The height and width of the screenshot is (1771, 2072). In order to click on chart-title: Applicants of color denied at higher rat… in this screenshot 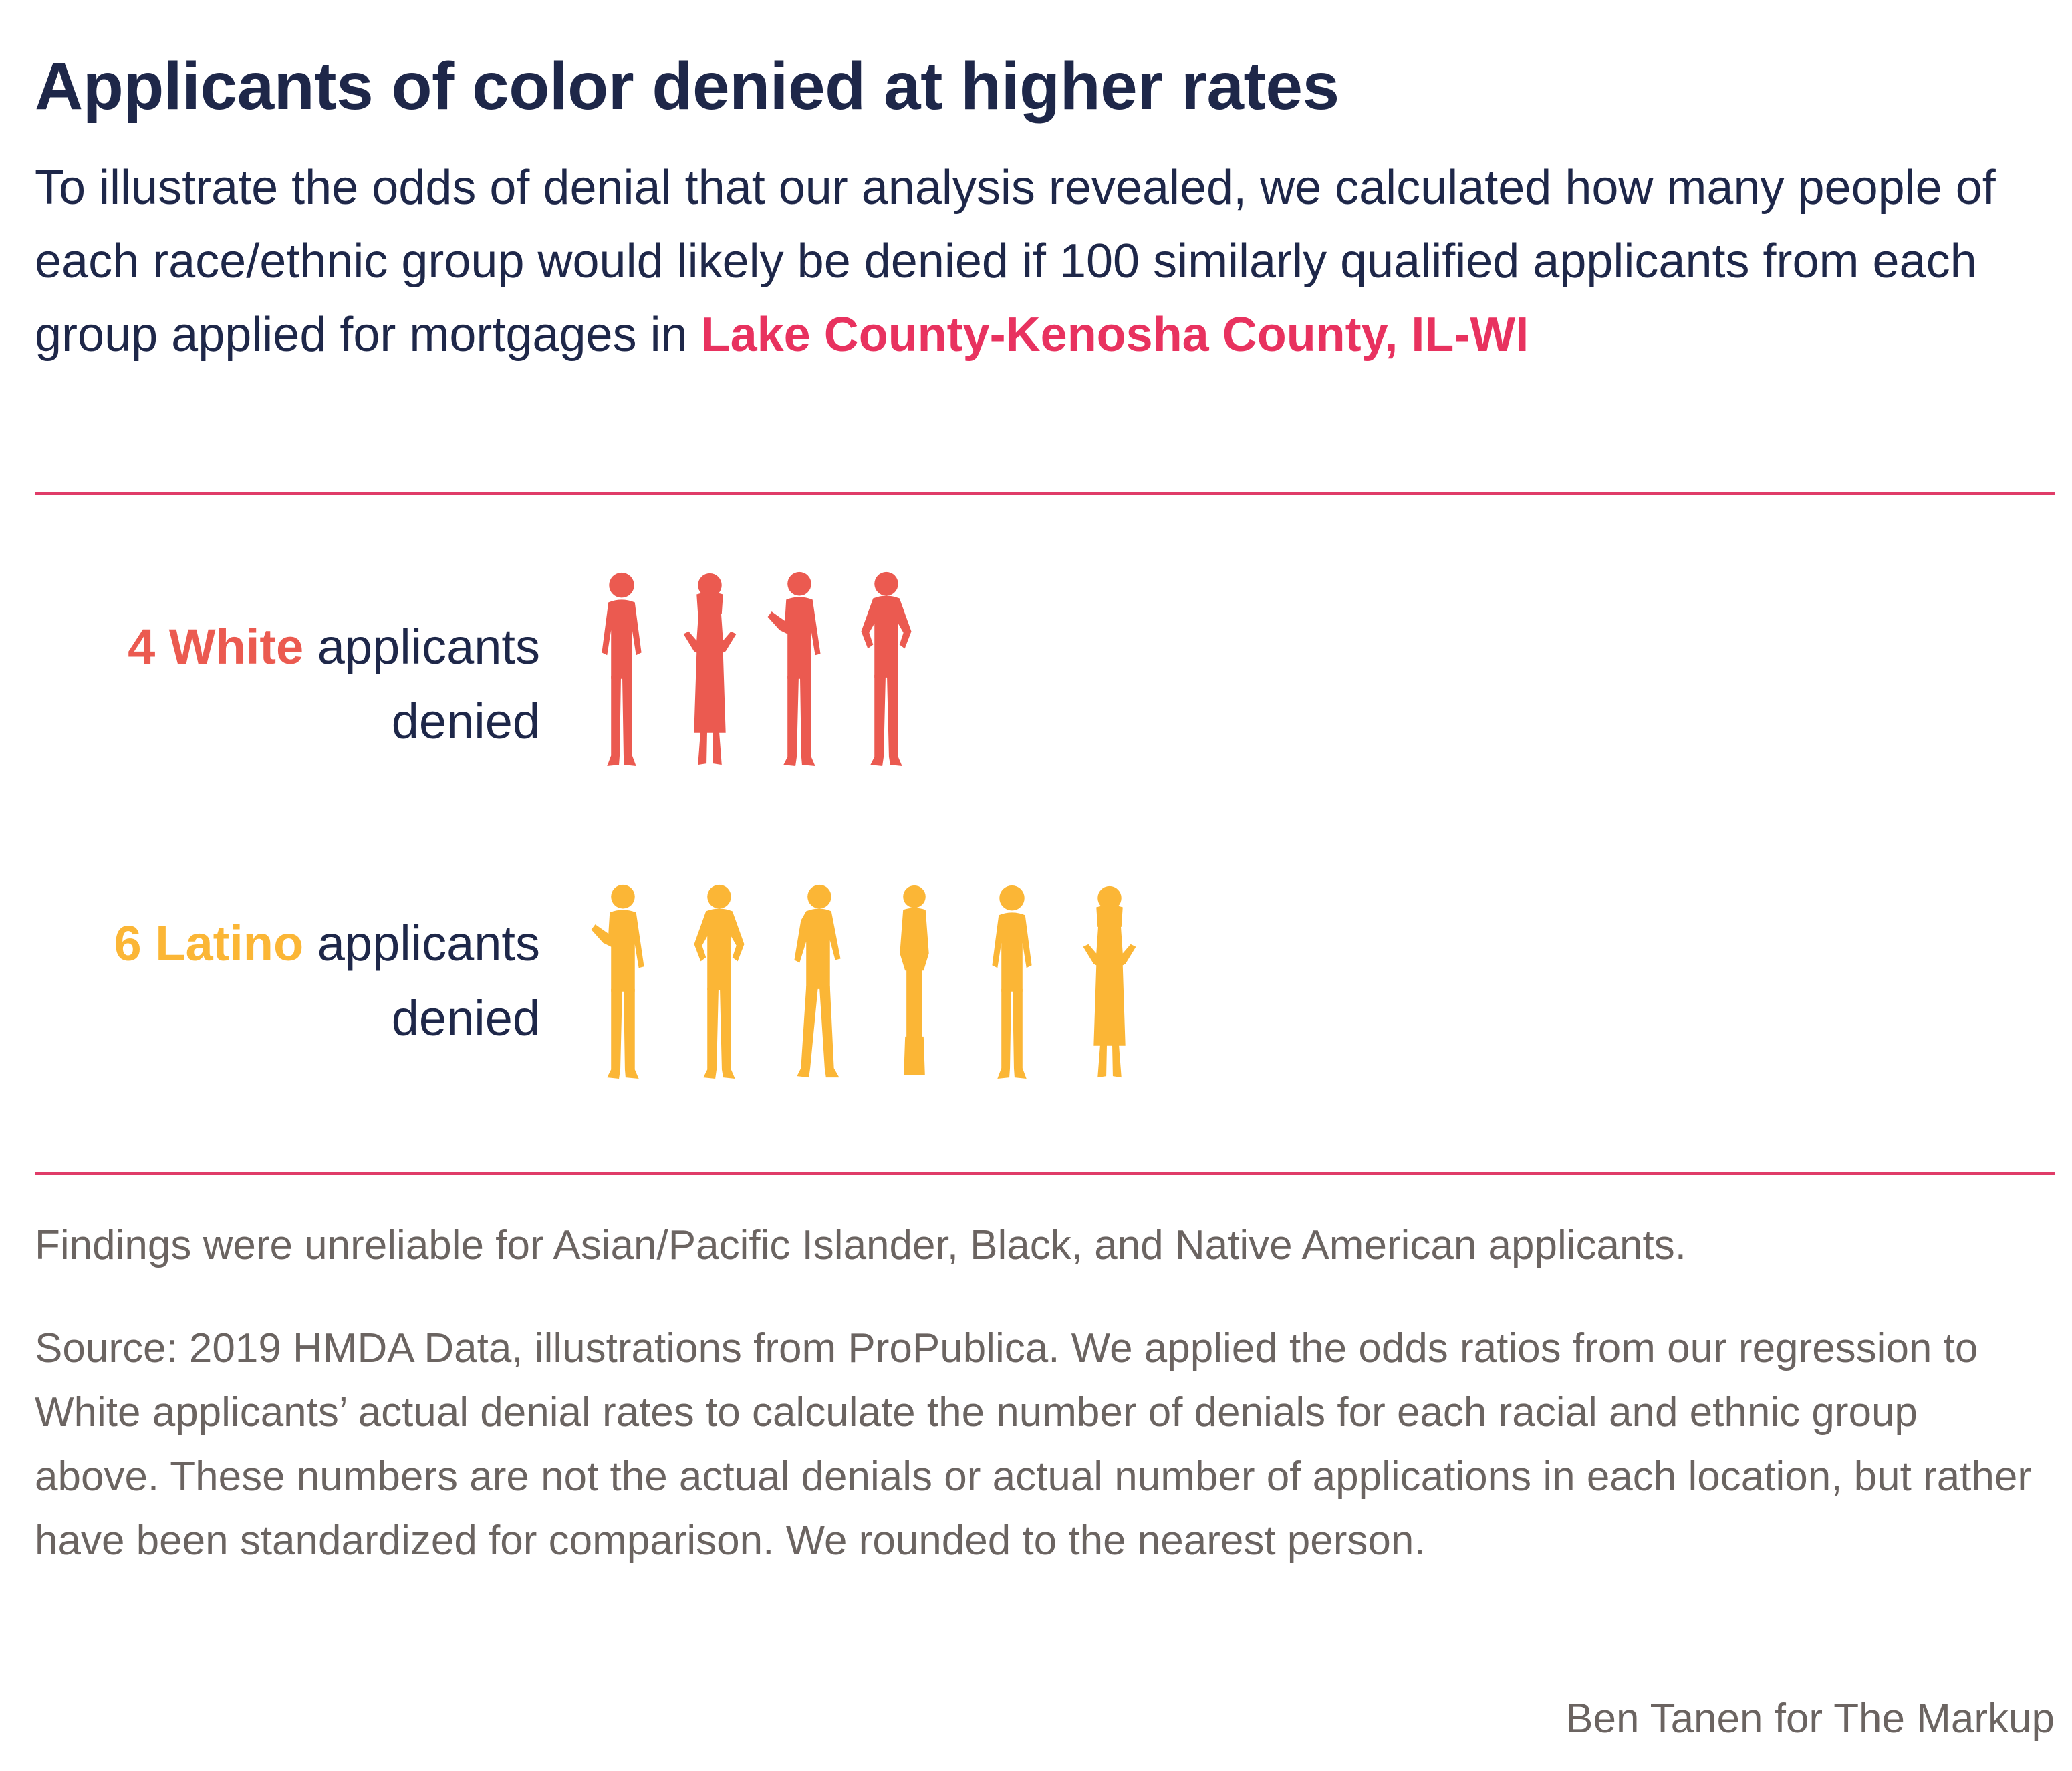, I will do `click(687, 86)`.